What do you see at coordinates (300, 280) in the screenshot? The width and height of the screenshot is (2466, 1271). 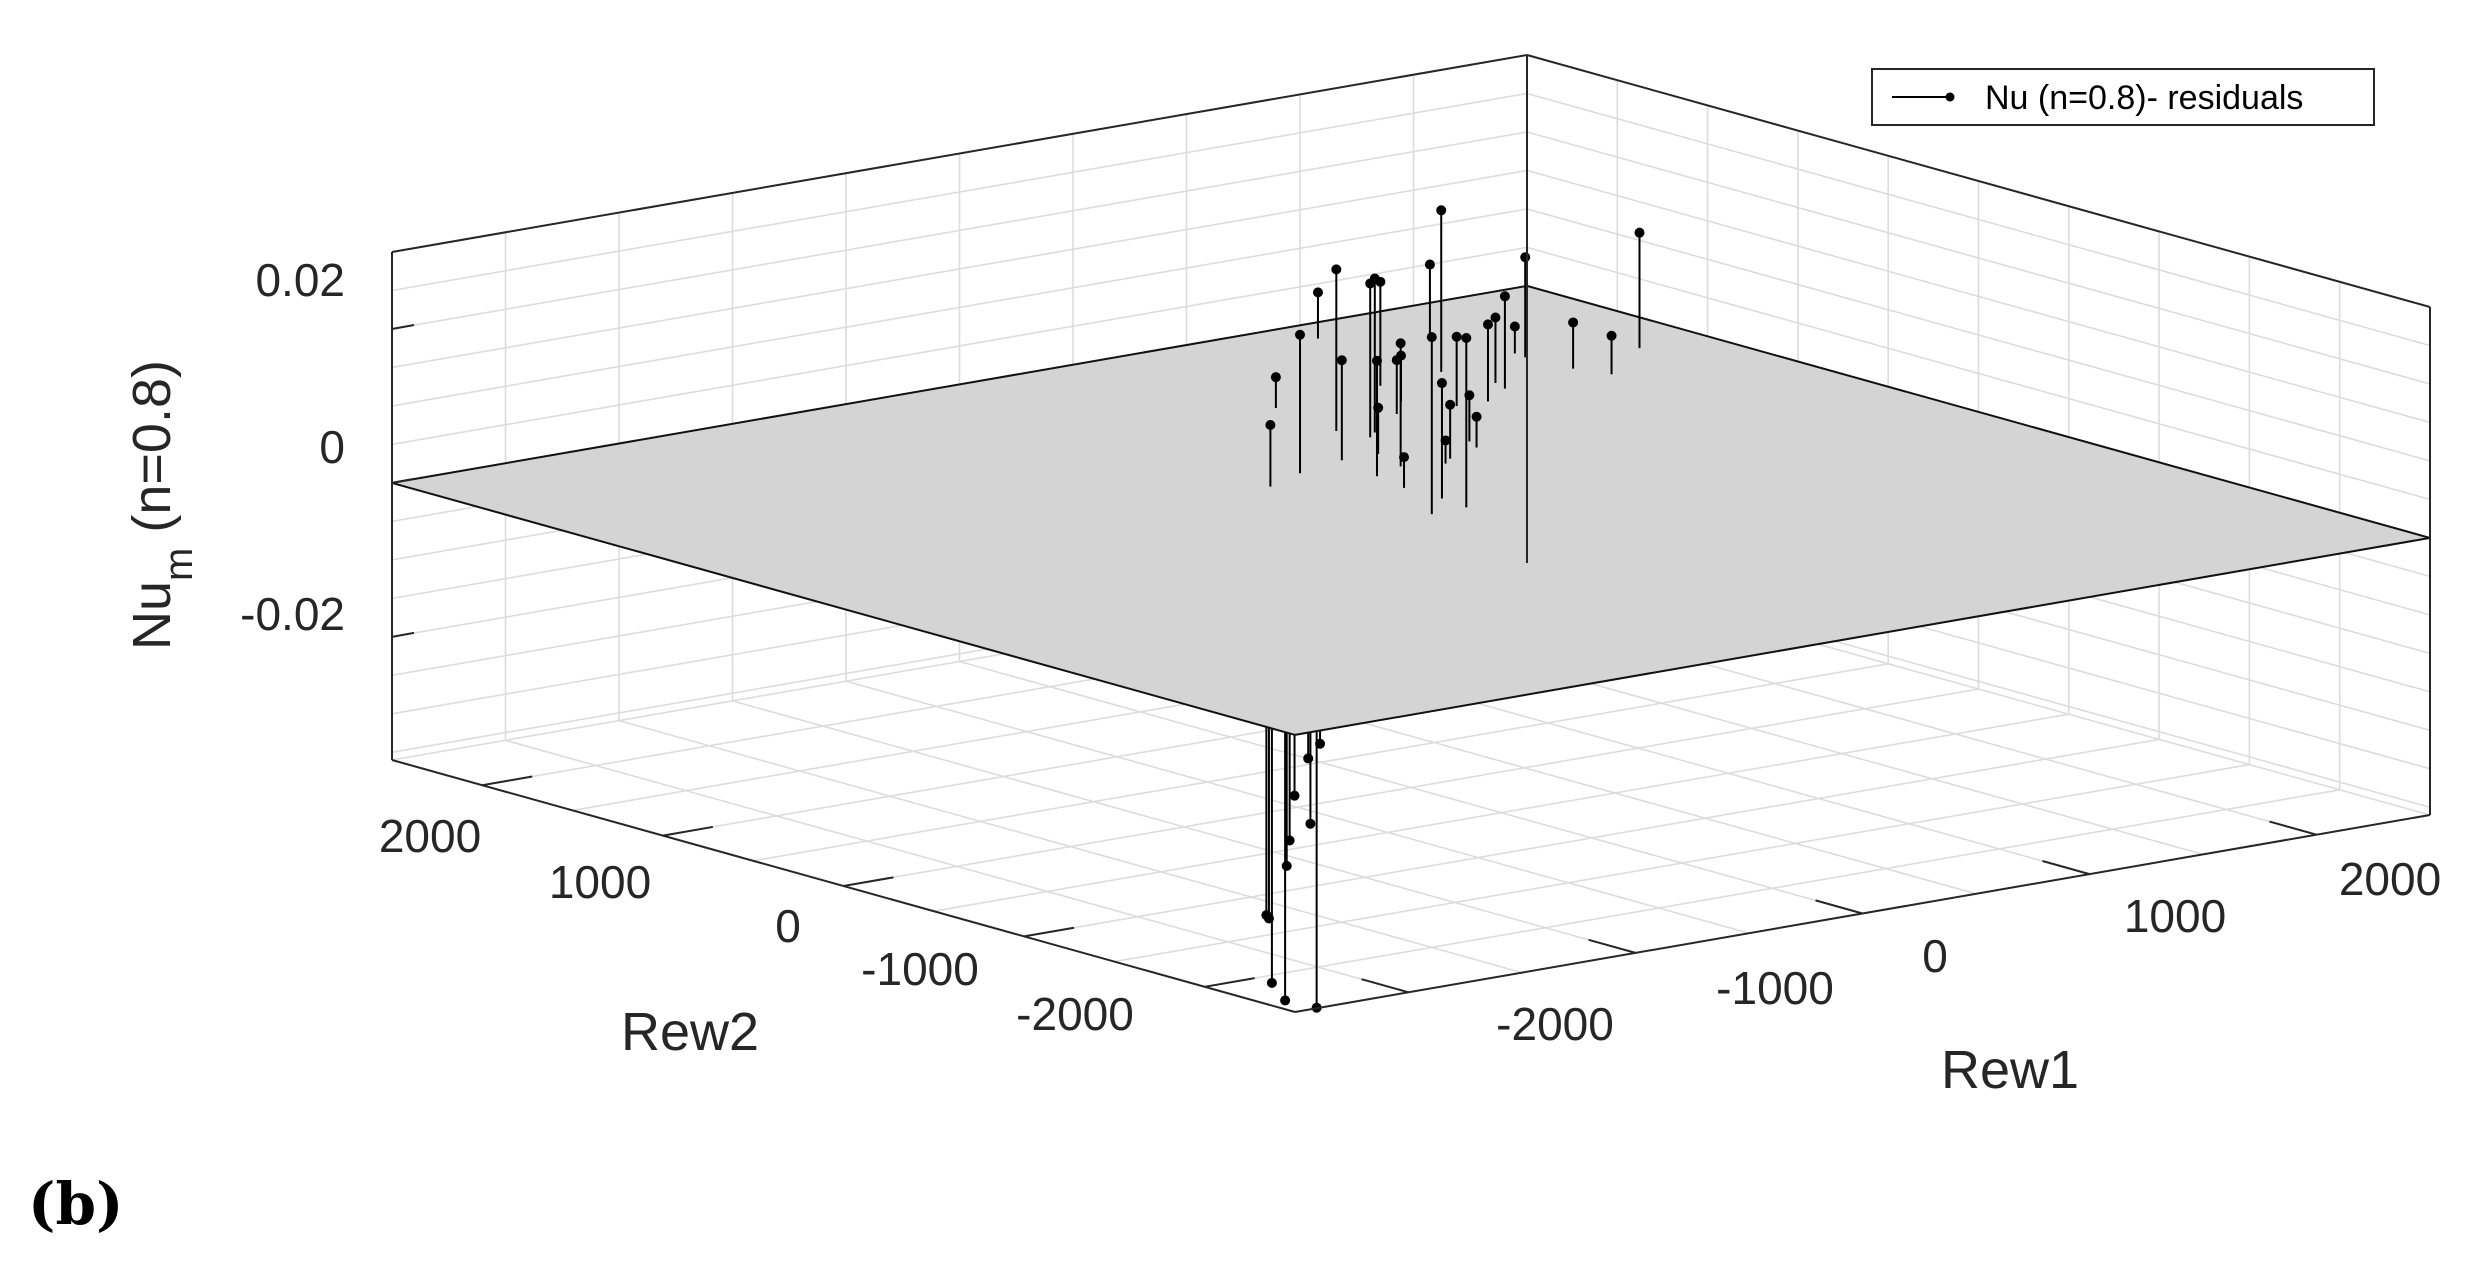 I see `z-tick-label: 0.02` at bounding box center [300, 280].